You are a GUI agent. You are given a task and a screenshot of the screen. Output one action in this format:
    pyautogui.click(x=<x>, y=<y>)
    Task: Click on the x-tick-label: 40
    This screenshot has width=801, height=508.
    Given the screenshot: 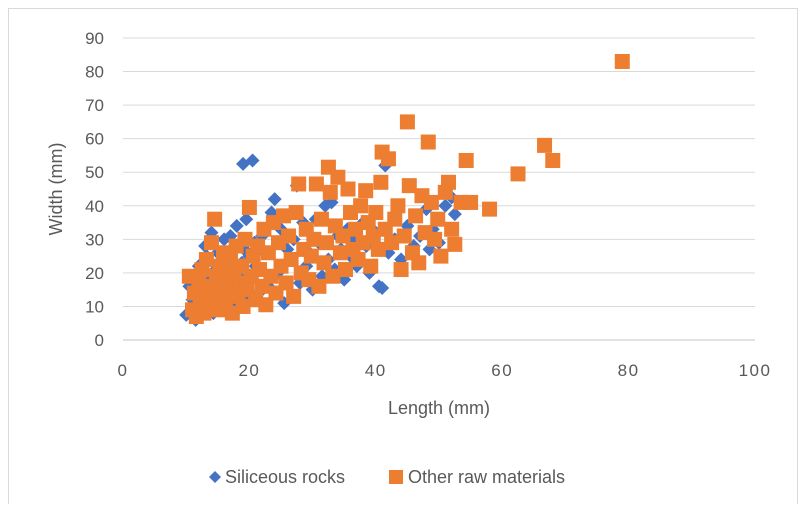 What is the action you would take?
    pyautogui.click(x=376, y=370)
    